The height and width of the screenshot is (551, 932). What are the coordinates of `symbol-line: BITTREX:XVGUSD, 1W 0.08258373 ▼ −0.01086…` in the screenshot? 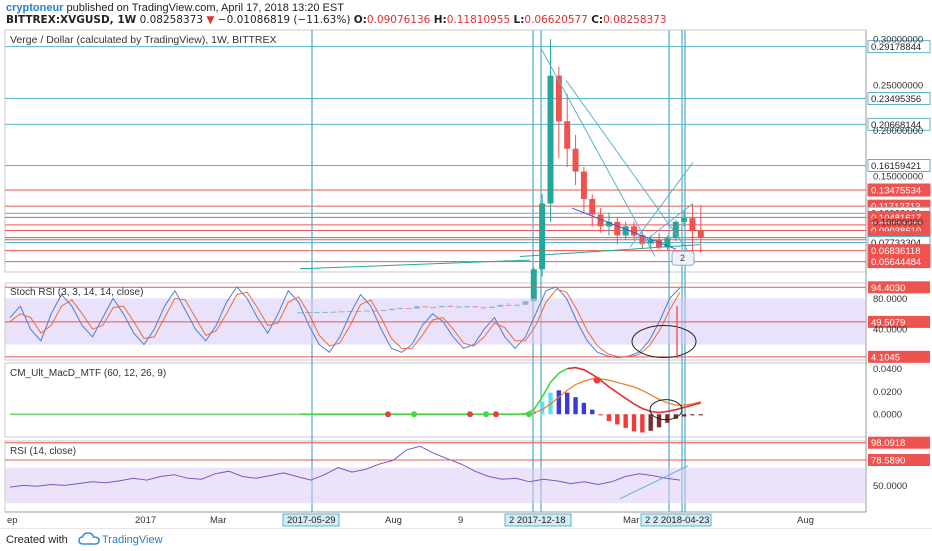 It's located at (336, 20).